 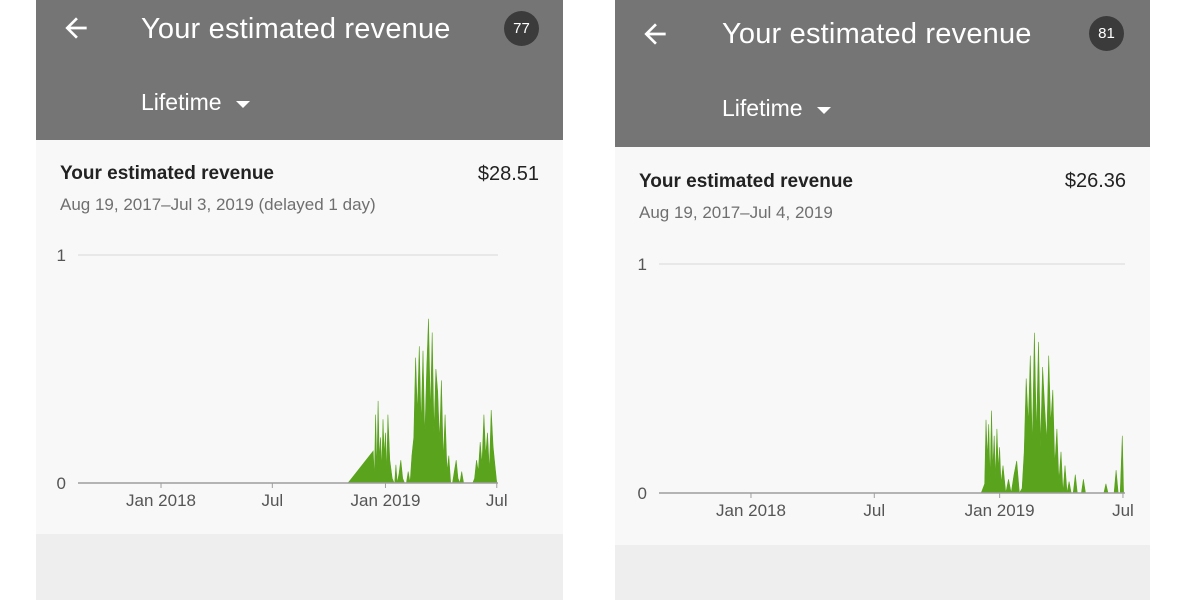 What do you see at coordinates (882, 73) in the screenshot?
I see `app-bar: Your estimated revenue 81 Lifetime` at bounding box center [882, 73].